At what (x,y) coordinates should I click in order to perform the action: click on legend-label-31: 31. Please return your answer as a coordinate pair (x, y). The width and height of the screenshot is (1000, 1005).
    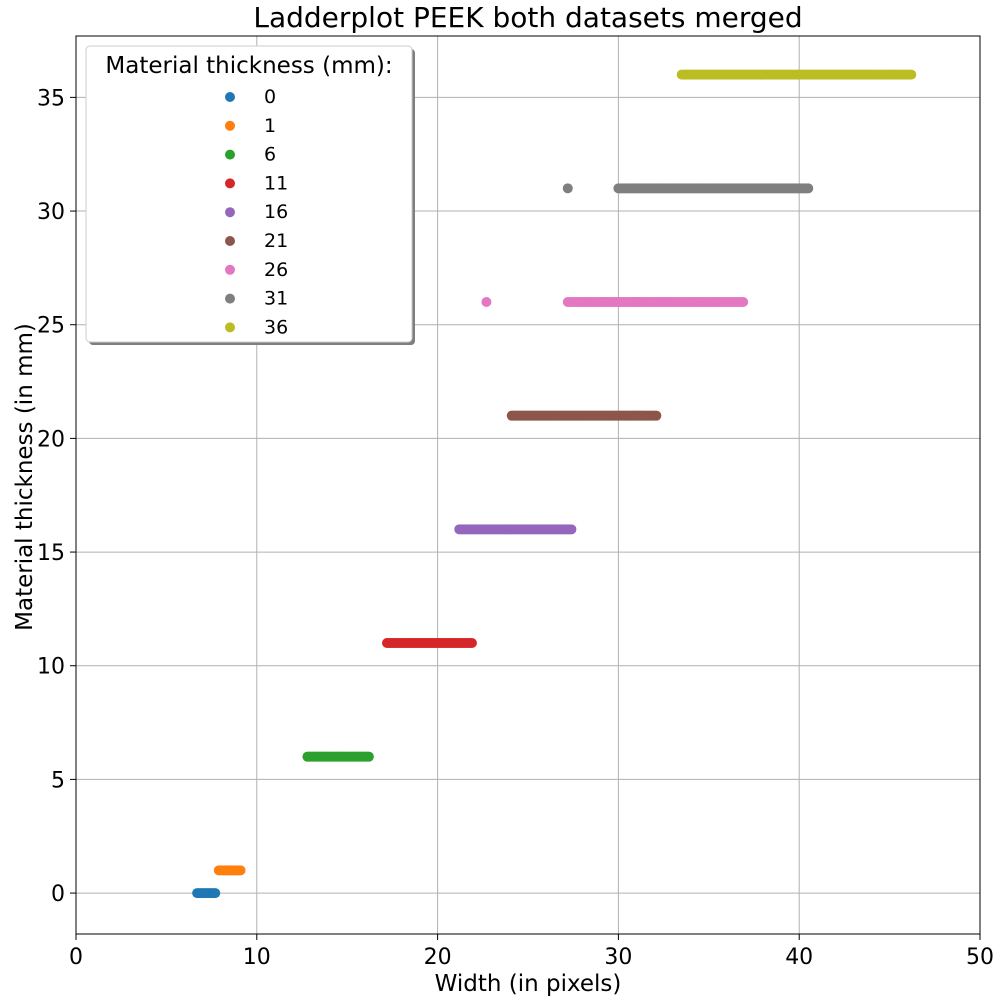
    Looking at the image, I should click on (276, 299).